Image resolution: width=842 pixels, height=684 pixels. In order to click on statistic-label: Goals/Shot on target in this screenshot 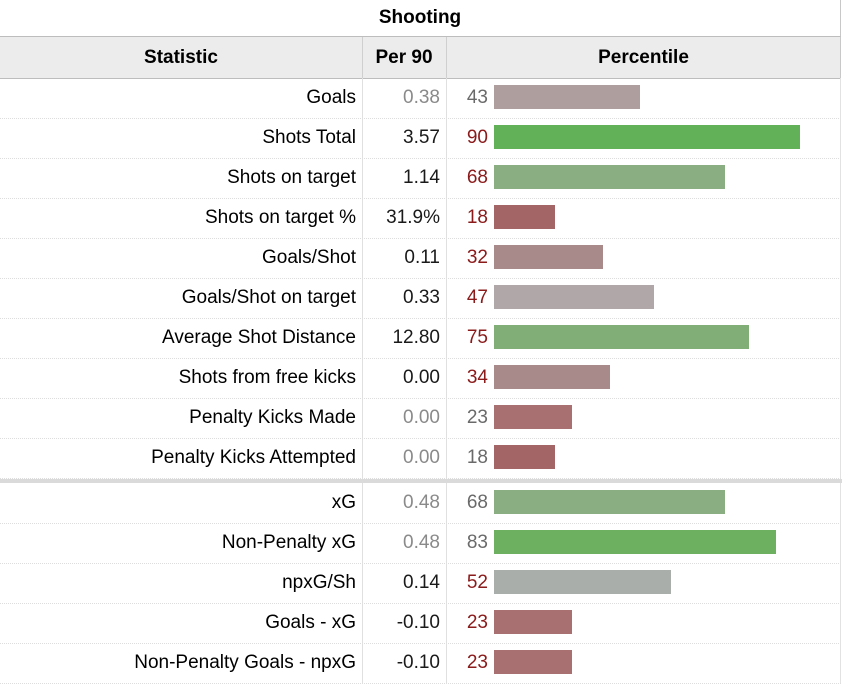, I will do `click(268, 297)`.